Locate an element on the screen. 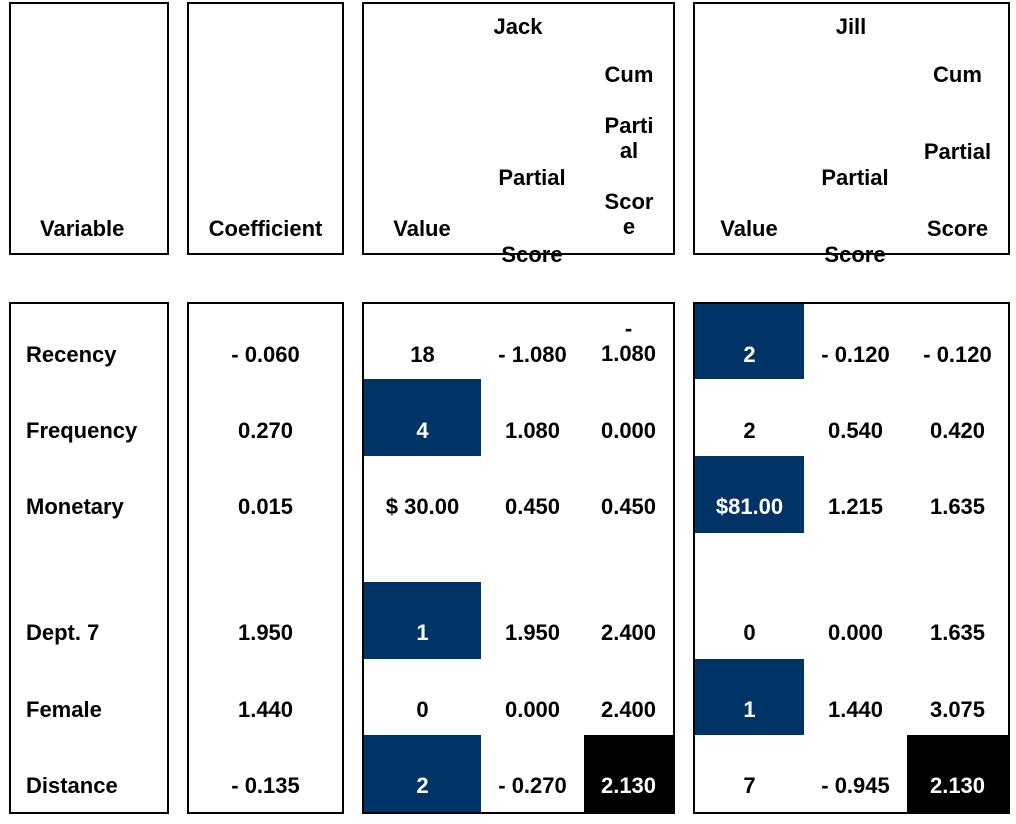  row-female-jack-partial: 0.000 is located at coordinates (532, 709).